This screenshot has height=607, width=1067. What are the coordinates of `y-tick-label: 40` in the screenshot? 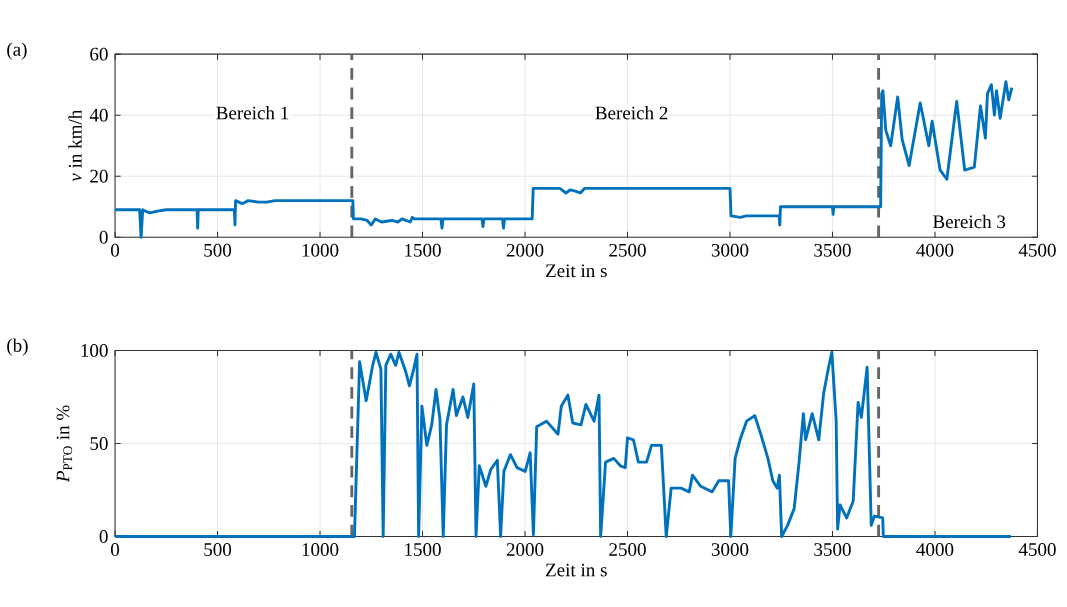 It's located at (98, 115).